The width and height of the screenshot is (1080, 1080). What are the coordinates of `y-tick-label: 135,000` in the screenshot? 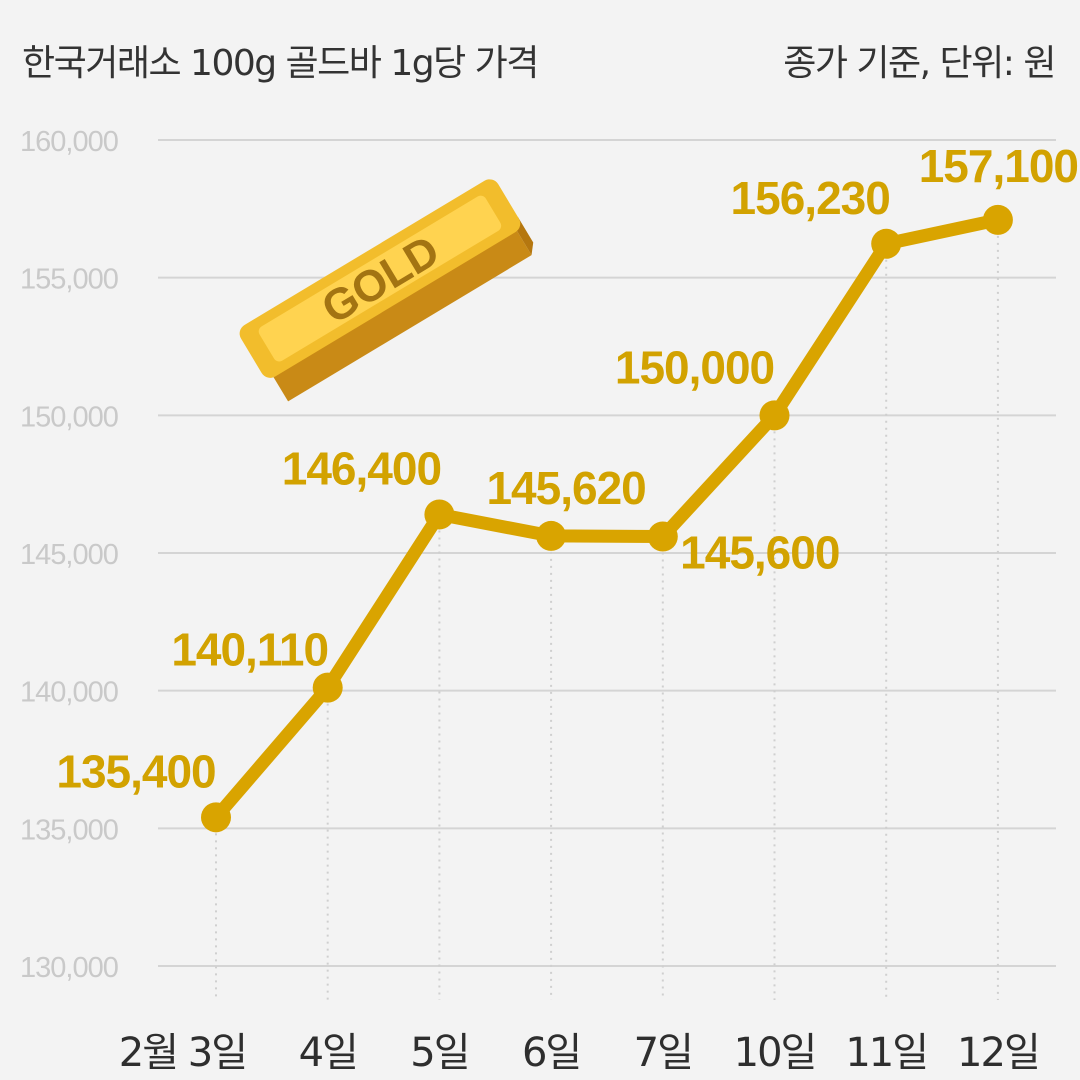 It's located at (69, 830).